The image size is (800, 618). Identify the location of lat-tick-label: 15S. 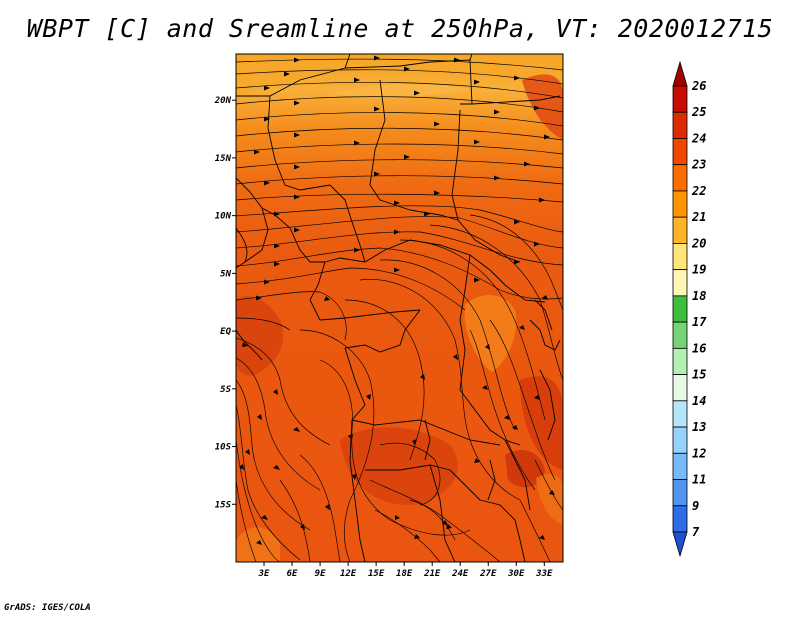
(223, 505).